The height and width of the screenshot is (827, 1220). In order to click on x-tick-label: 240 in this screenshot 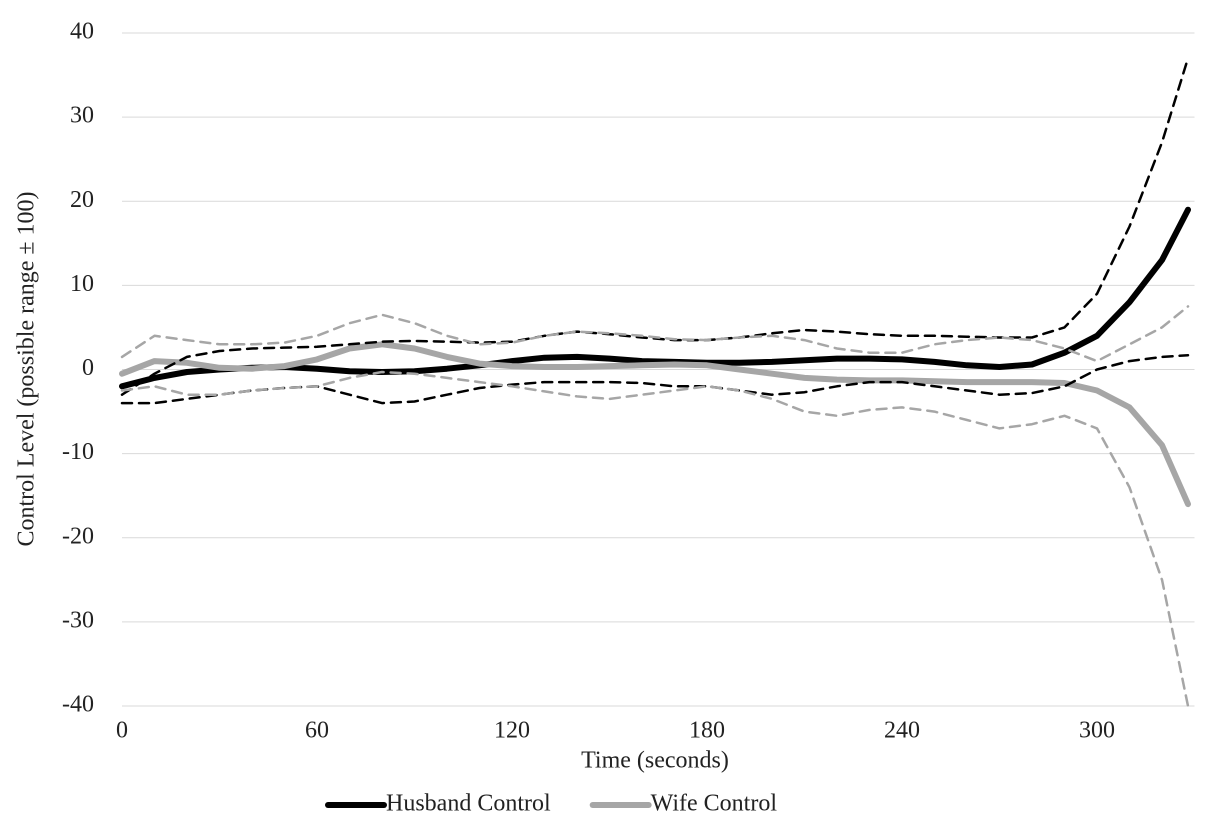, I will do `click(902, 731)`.